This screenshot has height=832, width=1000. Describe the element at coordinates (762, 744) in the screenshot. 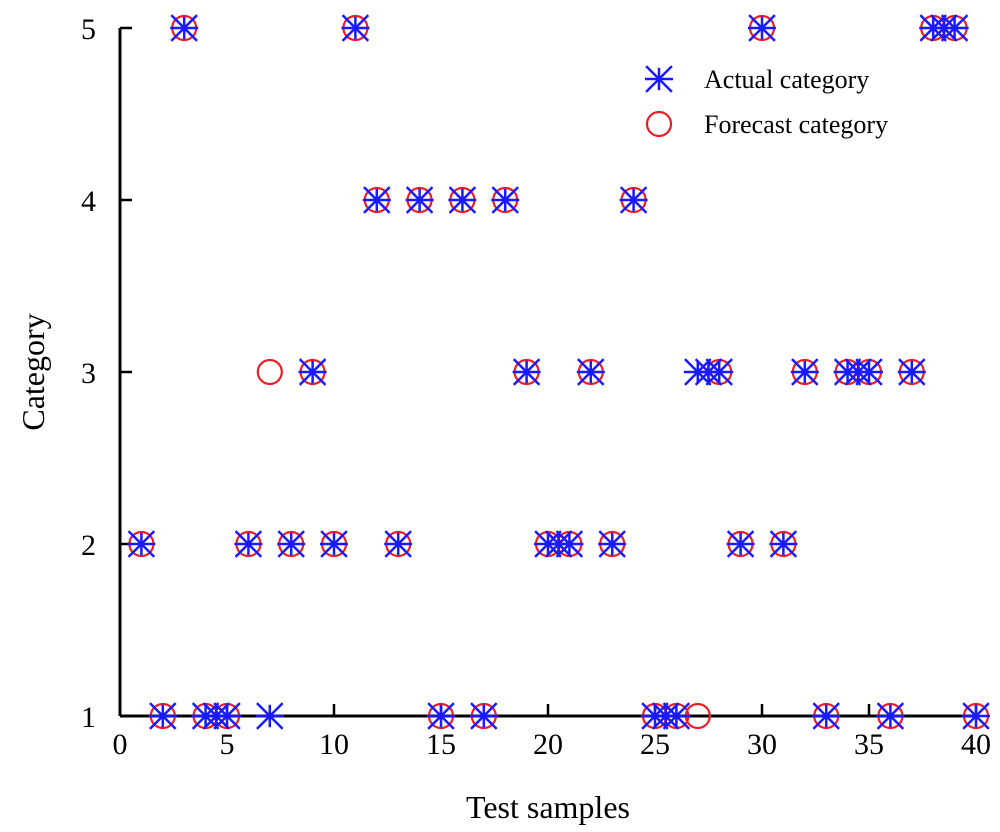

I see `x-tick-label: 30` at that location.